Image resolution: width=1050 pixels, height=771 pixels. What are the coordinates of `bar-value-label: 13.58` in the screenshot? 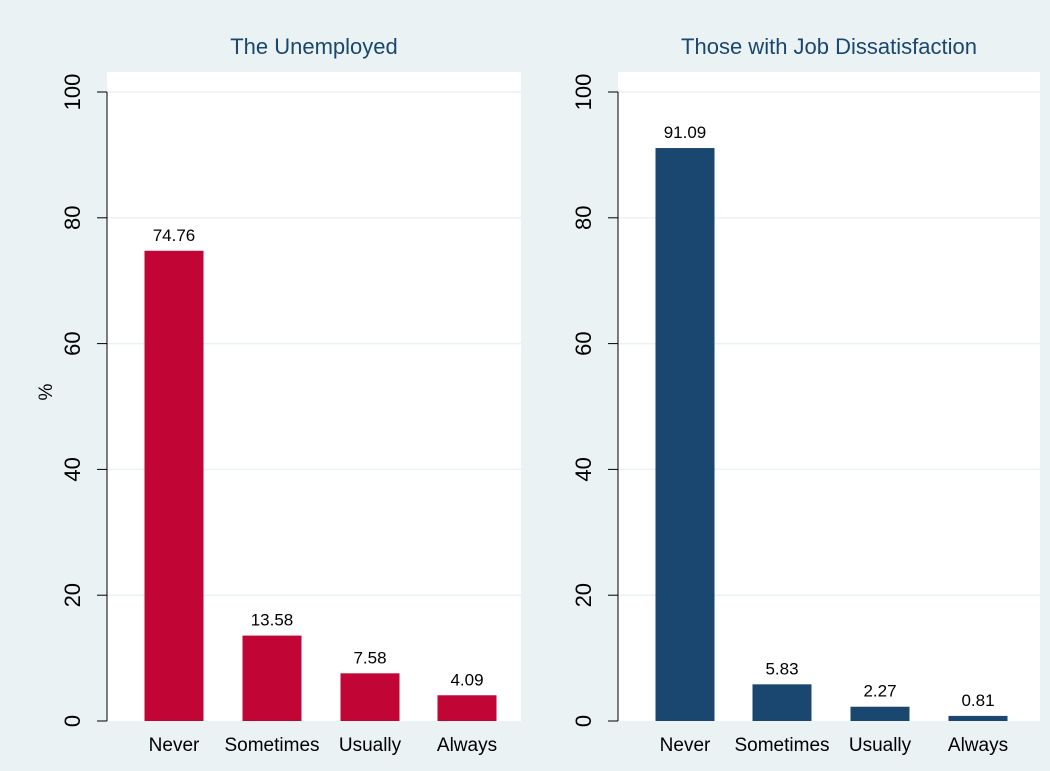 It's located at (272, 620).